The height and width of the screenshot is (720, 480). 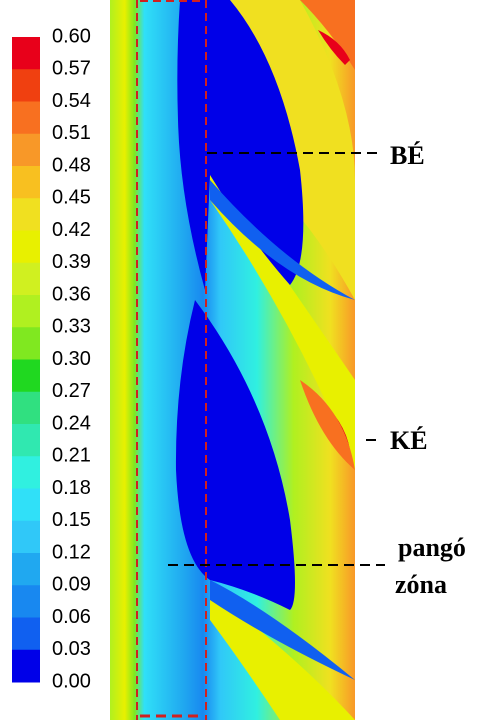 I want to click on colorbar-label: 0.12, so click(x=71, y=552).